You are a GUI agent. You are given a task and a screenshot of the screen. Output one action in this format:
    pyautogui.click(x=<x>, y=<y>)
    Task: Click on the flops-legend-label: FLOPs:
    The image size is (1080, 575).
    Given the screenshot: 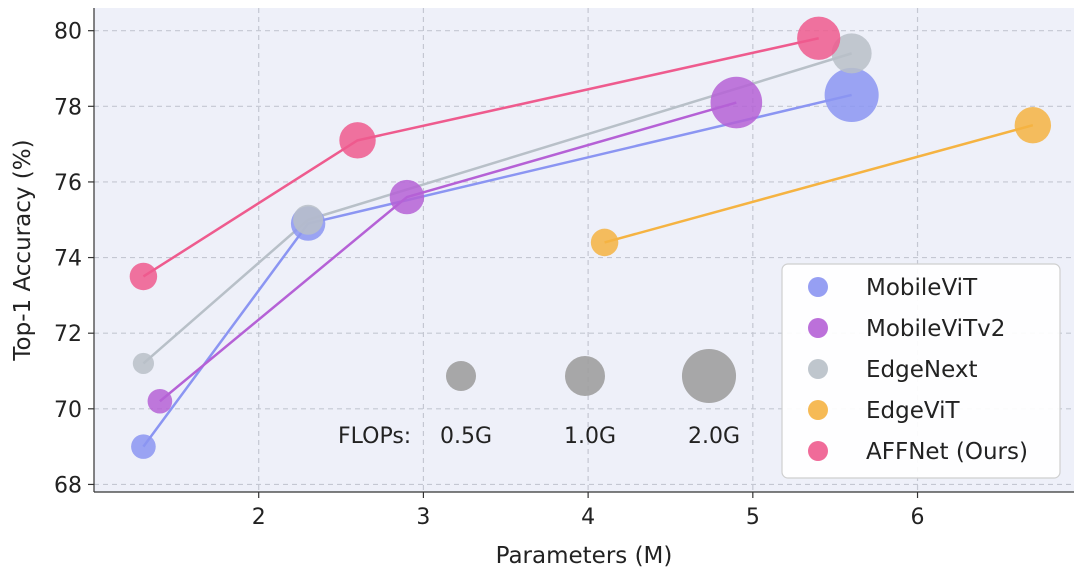 What is the action you would take?
    pyautogui.click(x=374, y=436)
    